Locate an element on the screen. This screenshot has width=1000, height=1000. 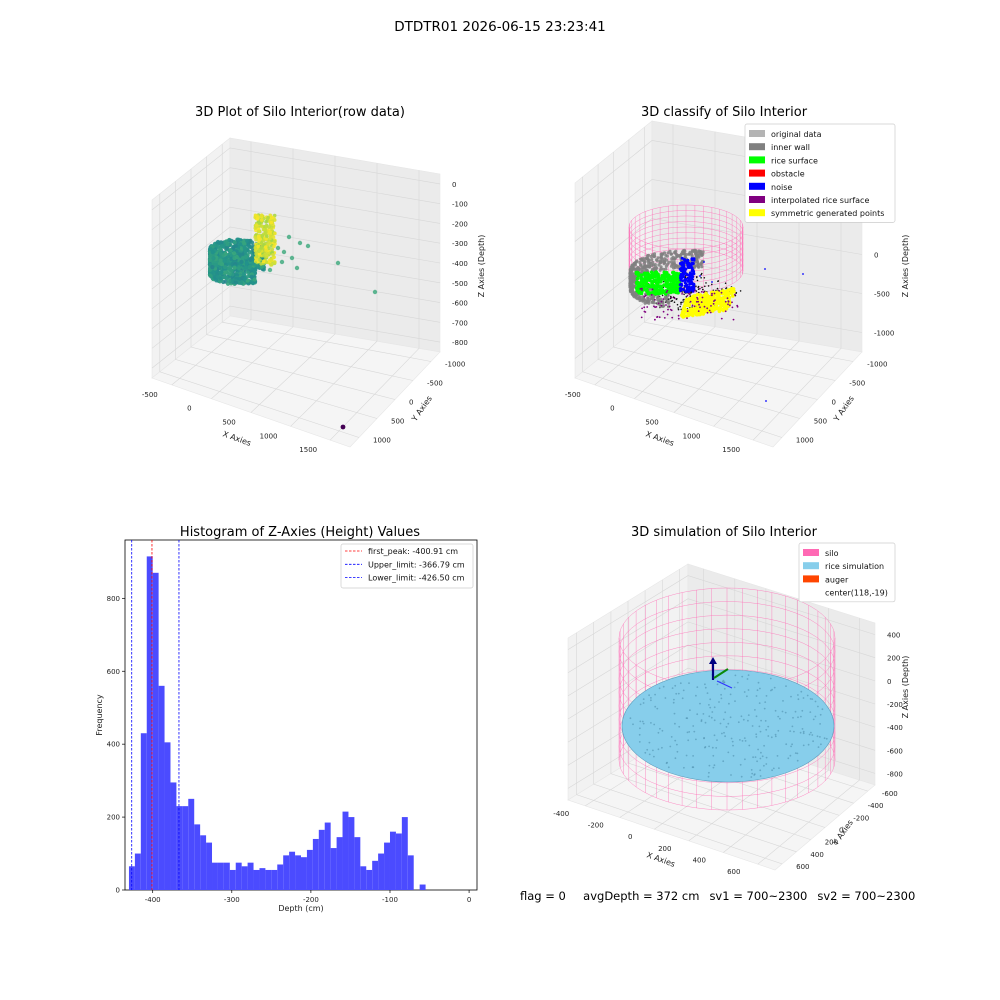
z-tick-label: -200 is located at coordinates (460, 224).